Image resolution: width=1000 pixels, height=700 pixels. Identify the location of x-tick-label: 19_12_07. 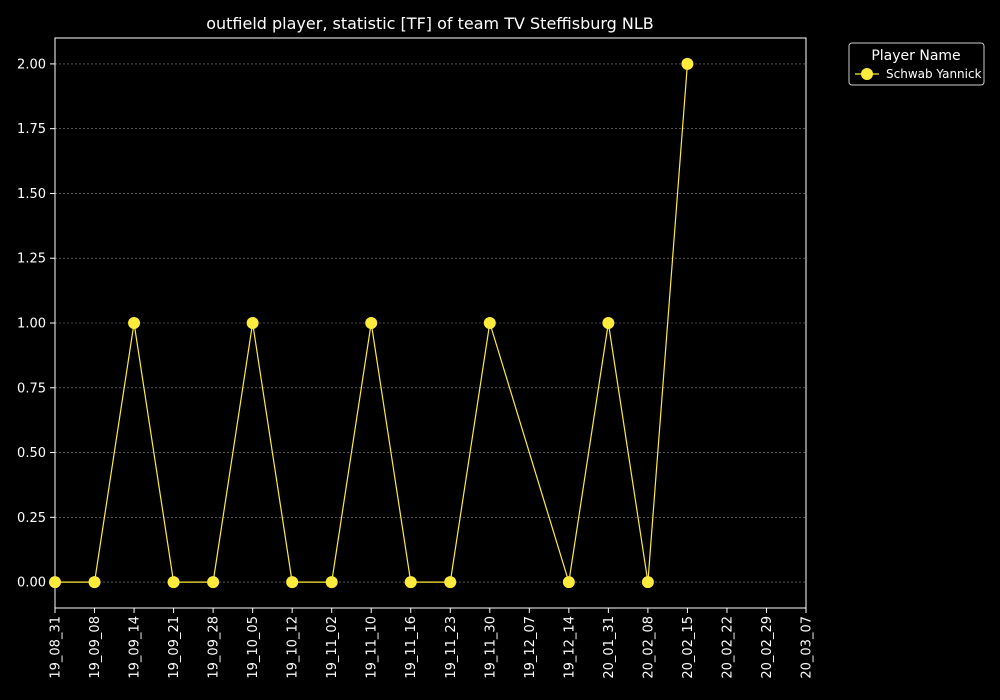
(530, 647).